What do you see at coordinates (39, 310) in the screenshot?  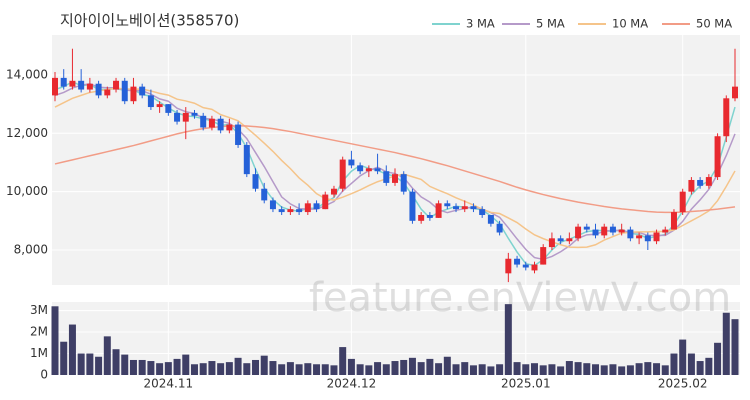 I see `y-tick-label: 3M` at bounding box center [39, 310].